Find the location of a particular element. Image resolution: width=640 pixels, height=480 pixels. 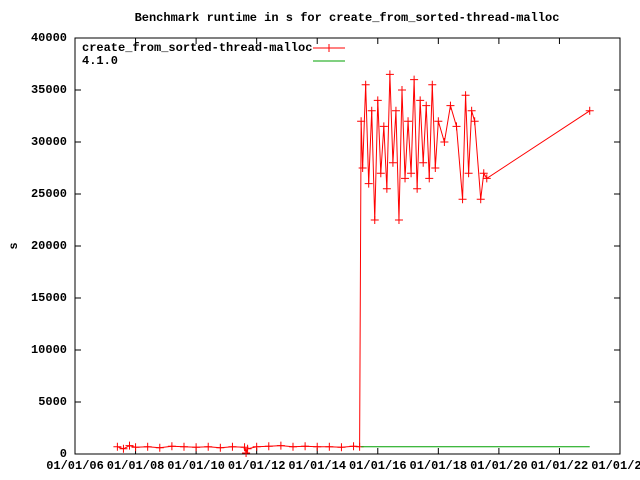

y-tick-label: 30000 is located at coordinates (49, 142).